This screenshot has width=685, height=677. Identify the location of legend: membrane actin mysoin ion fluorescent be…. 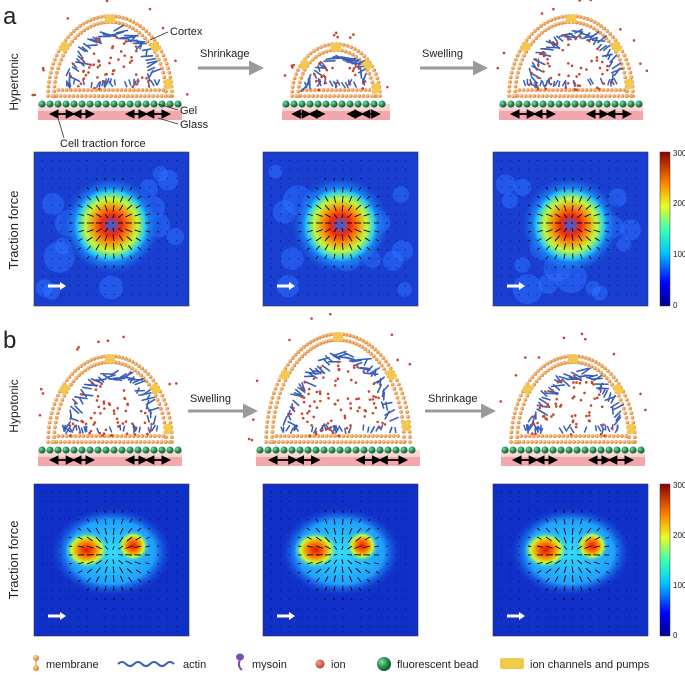
(341, 662).